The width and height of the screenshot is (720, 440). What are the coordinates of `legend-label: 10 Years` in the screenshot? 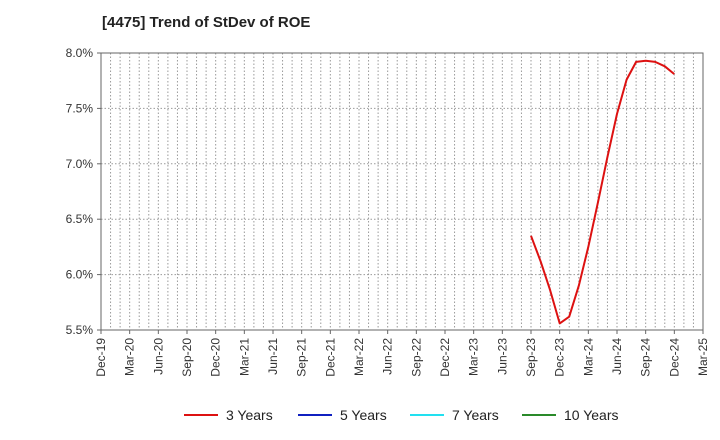 It's located at (591, 415).